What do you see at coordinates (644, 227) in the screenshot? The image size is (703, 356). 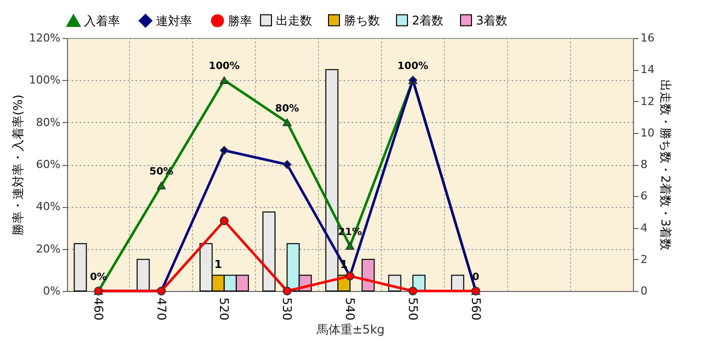 I see `y2-tick-label: 4` at bounding box center [644, 227].